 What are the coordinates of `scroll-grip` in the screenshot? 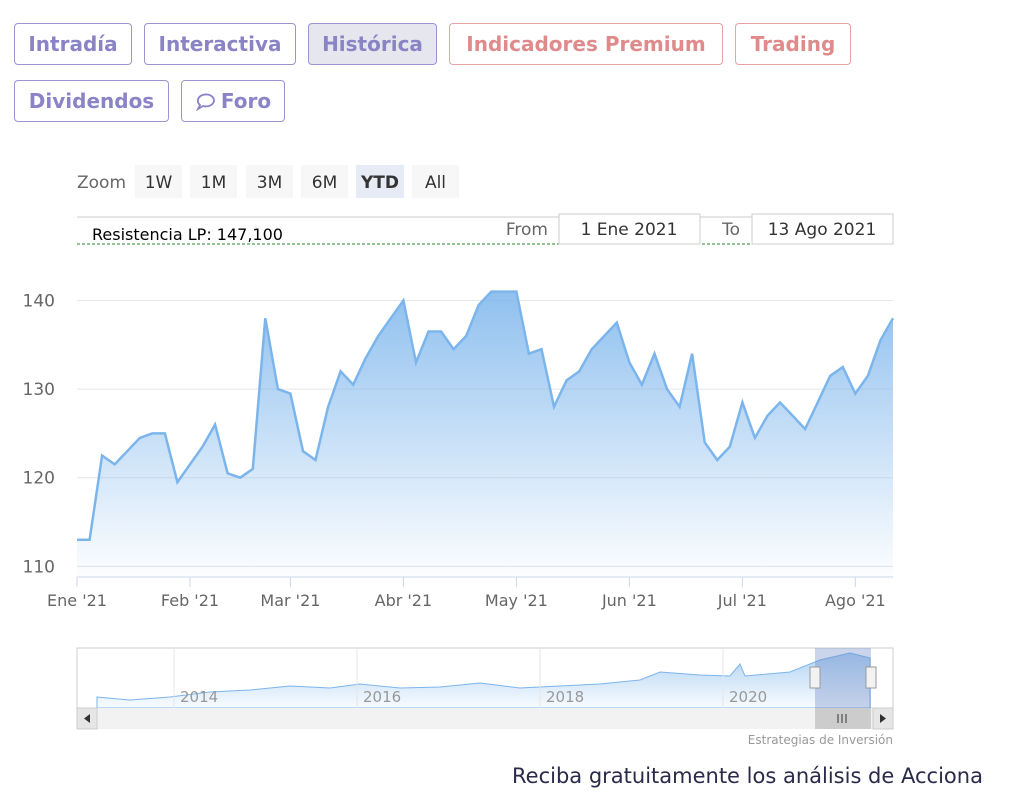 It's located at (842, 718).